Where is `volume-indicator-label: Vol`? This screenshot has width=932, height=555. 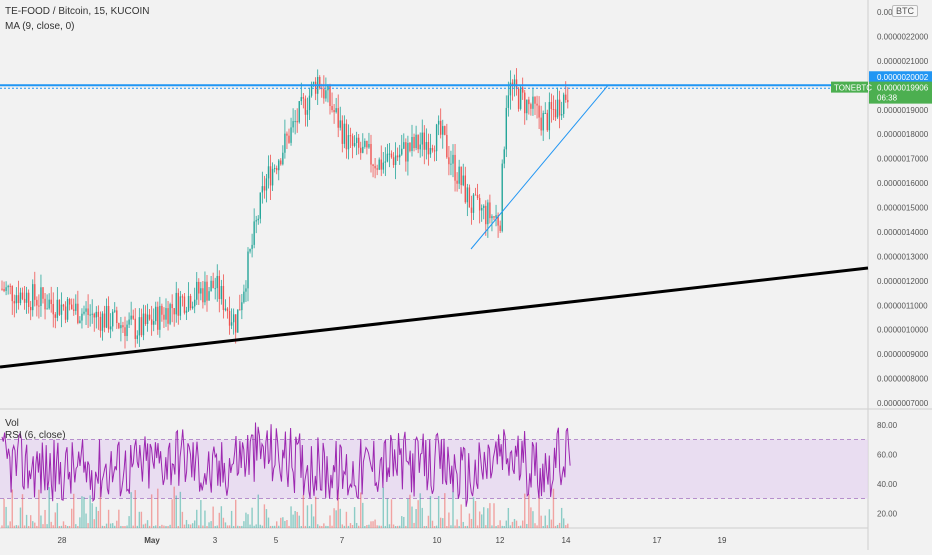
volume-indicator-label: Vol is located at coordinates (12, 423).